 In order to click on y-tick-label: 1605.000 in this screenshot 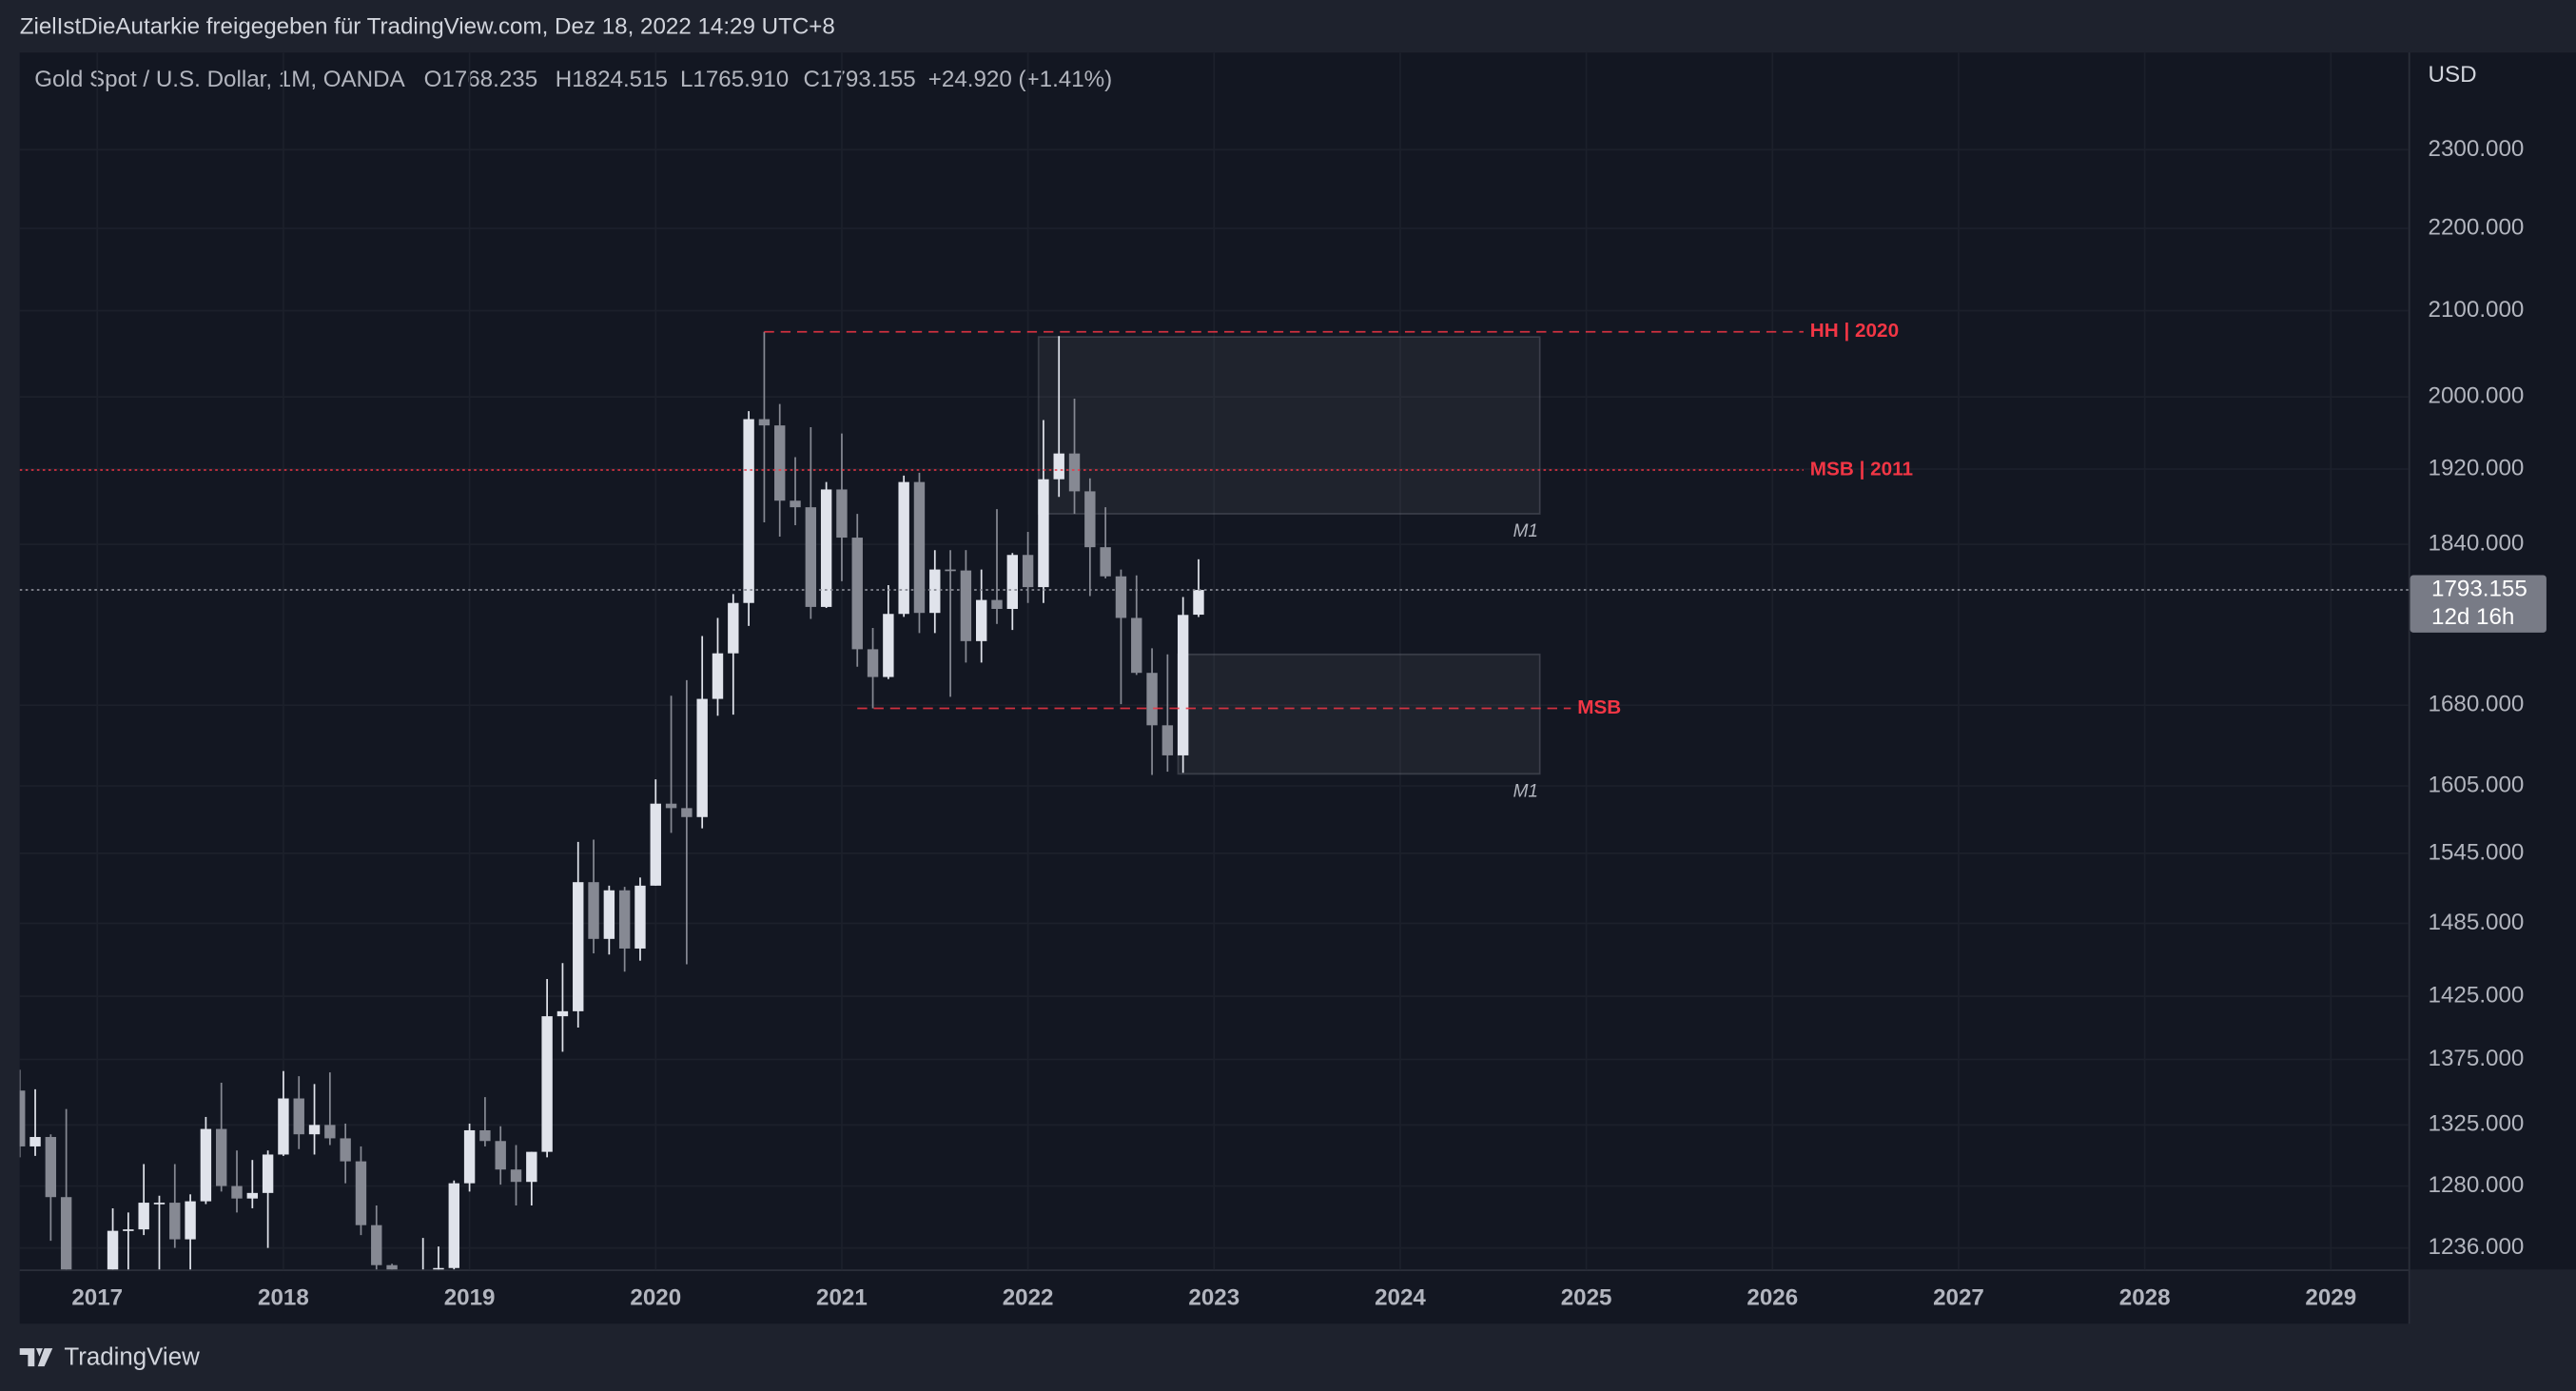, I will do `click(2477, 784)`.